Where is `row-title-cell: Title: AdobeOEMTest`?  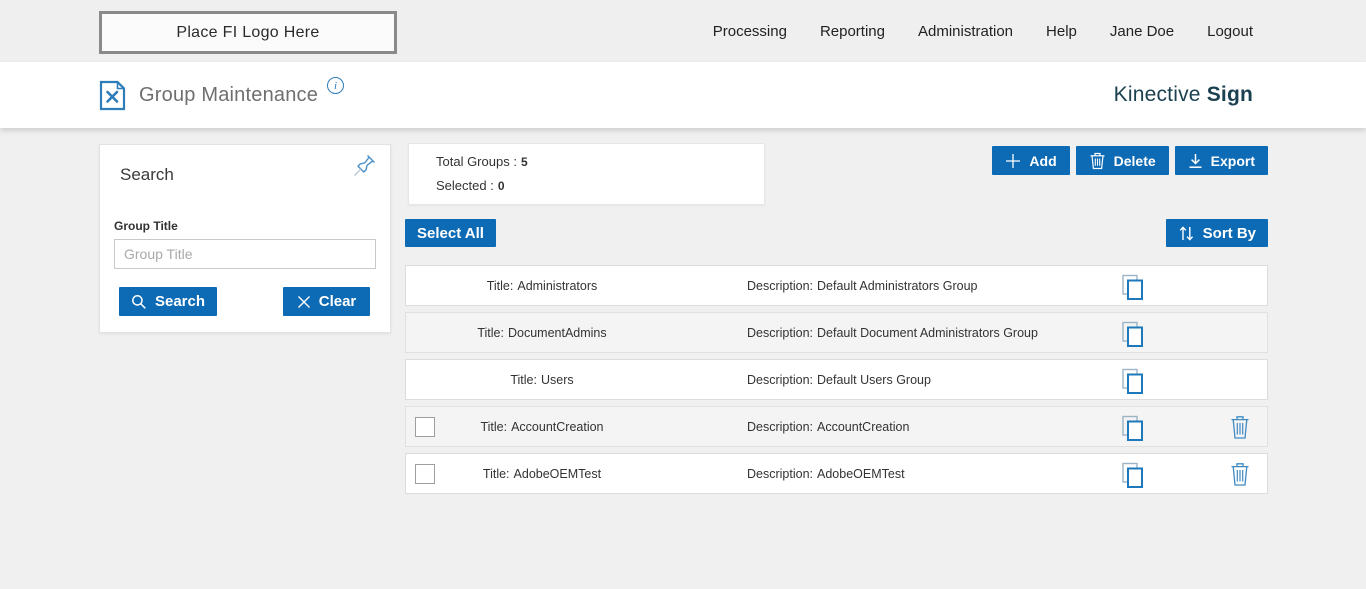 row-title-cell: Title: AdobeOEMTest is located at coordinates (542, 473).